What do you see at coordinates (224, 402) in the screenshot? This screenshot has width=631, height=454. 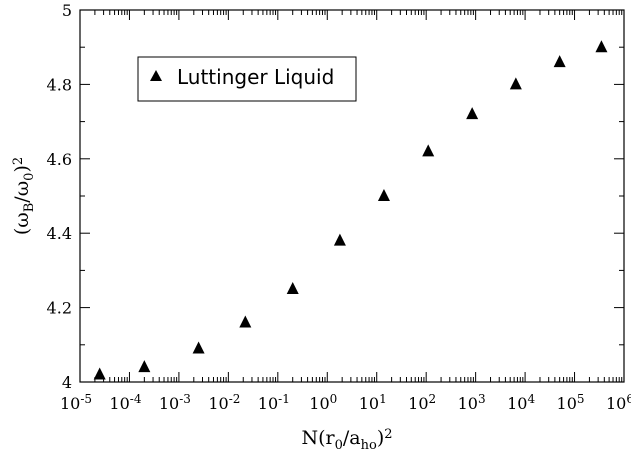 I see `x-tick-label: 10⁻²` at bounding box center [224, 402].